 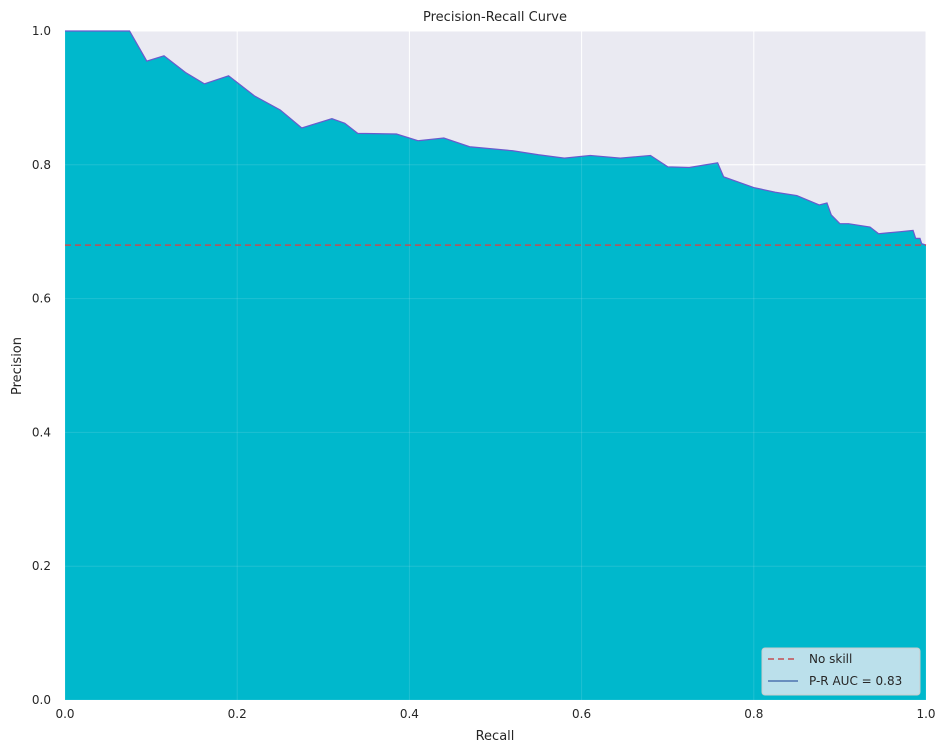 I want to click on legend: No skill P-R AUC = 0.83, so click(x=841, y=671).